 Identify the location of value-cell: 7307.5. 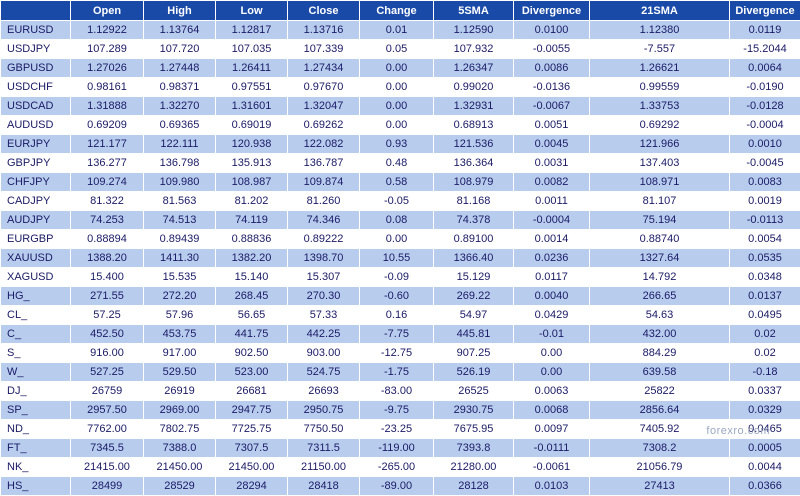
(252, 448).